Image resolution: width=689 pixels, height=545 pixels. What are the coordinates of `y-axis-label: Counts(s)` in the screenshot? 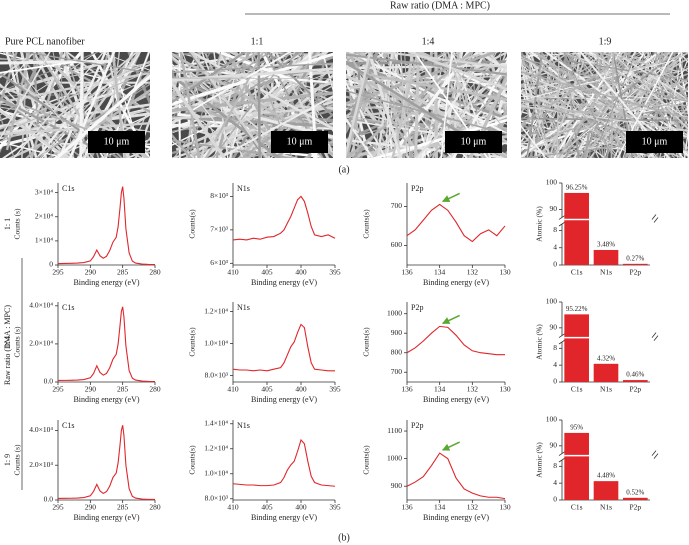 It's located at (366, 224).